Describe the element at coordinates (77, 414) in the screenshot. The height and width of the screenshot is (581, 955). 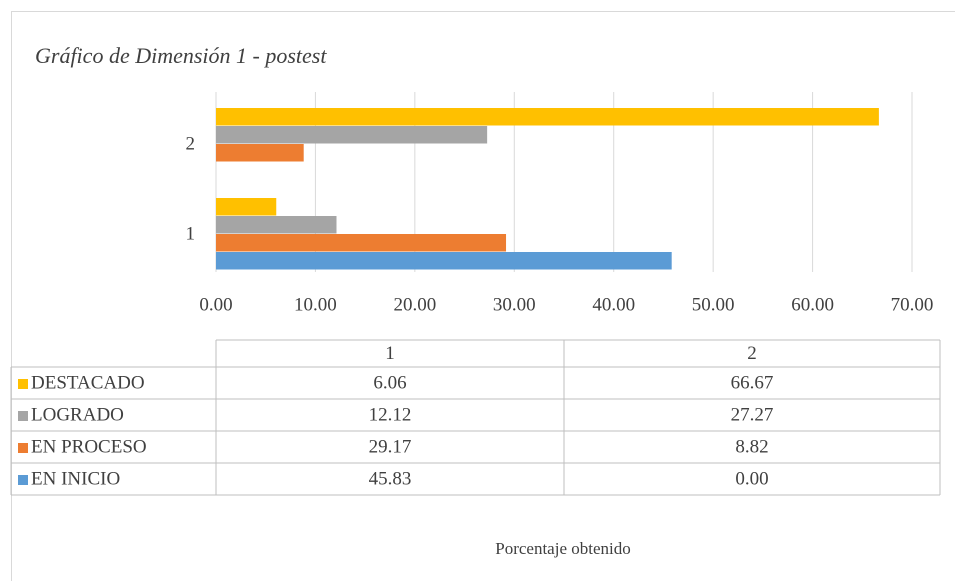
I see `legend-label: LOGRADO` at that location.